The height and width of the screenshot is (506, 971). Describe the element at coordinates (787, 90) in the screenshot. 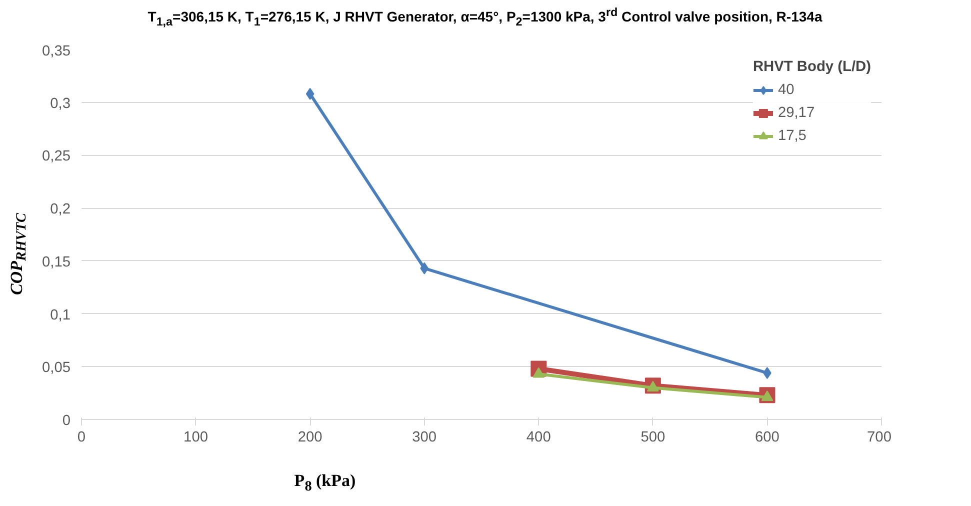

I see `legend-label: 40` at that location.